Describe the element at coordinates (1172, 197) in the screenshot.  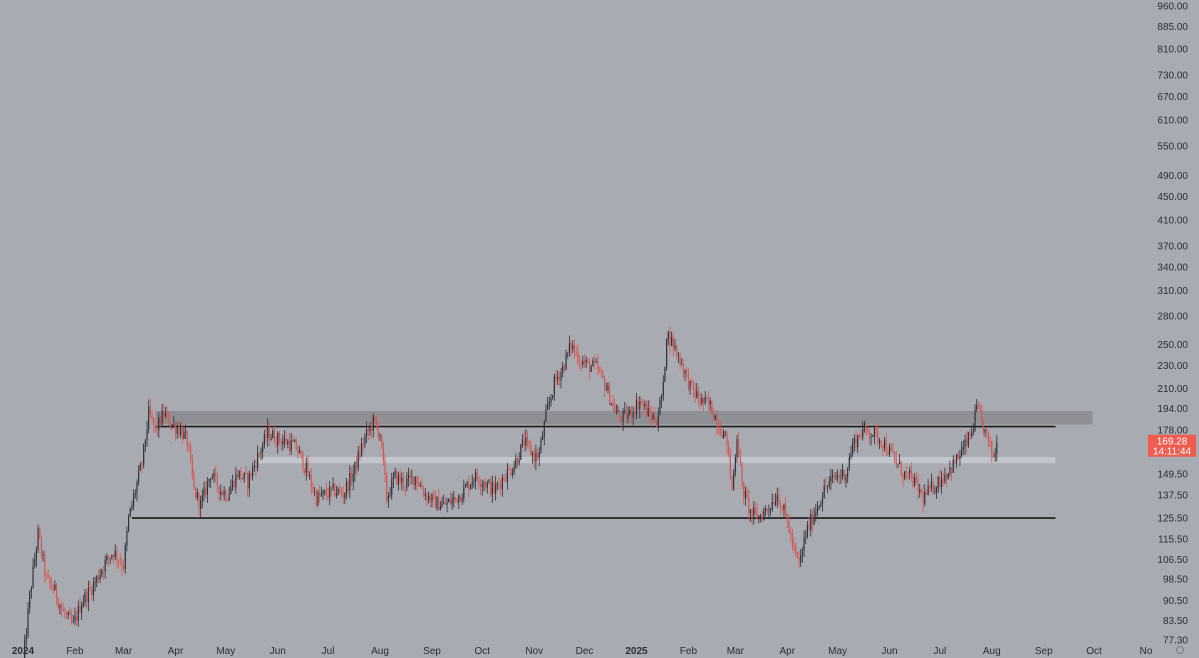
I see `price-tick-label: 450.00` at that location.